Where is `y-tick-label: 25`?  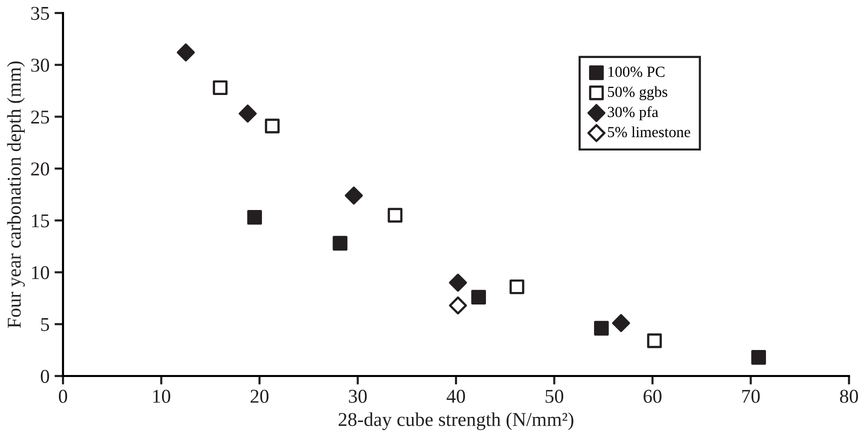
y-tick-label: 25 is located at coordinates (40, 117).